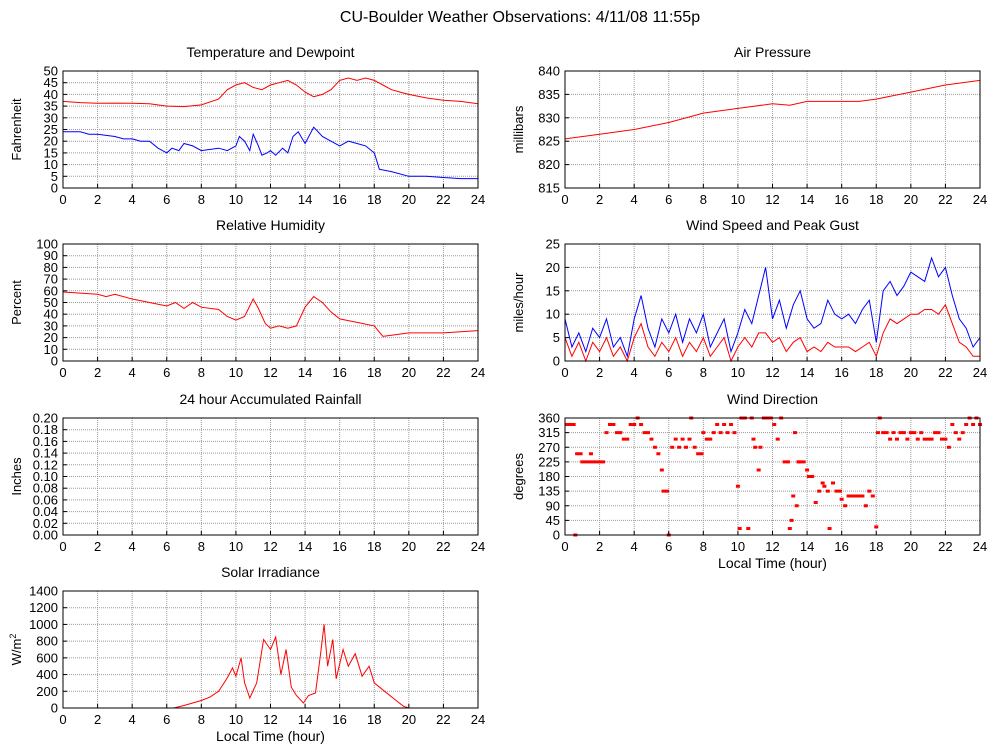 The width and height of the screenshot is (1000, 750). Describe the element at coordinates (518, 129) in the screenshot. I see `y-axis-label: millibars` at that location.